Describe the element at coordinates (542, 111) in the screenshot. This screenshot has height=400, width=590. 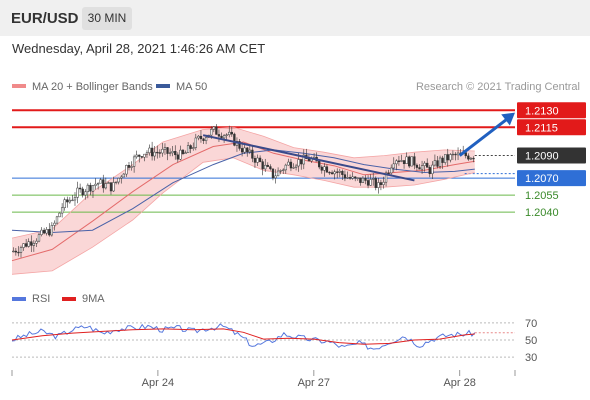
I see `level-label: 1.2130` at that location.